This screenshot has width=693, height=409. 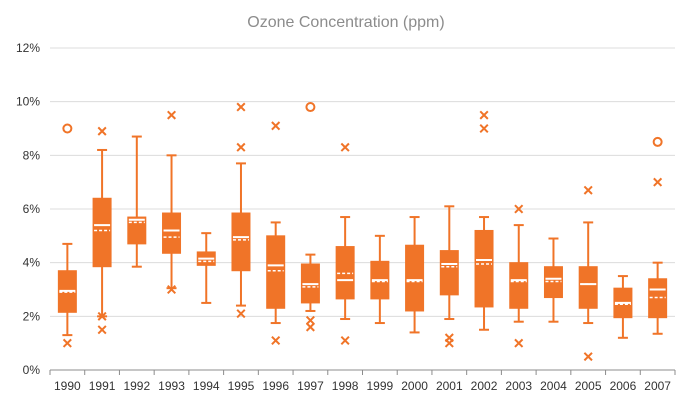 What do you see at coordinates (276, 233) in the screenshot?
I see `box-1996` at bounding box center [276, 233].